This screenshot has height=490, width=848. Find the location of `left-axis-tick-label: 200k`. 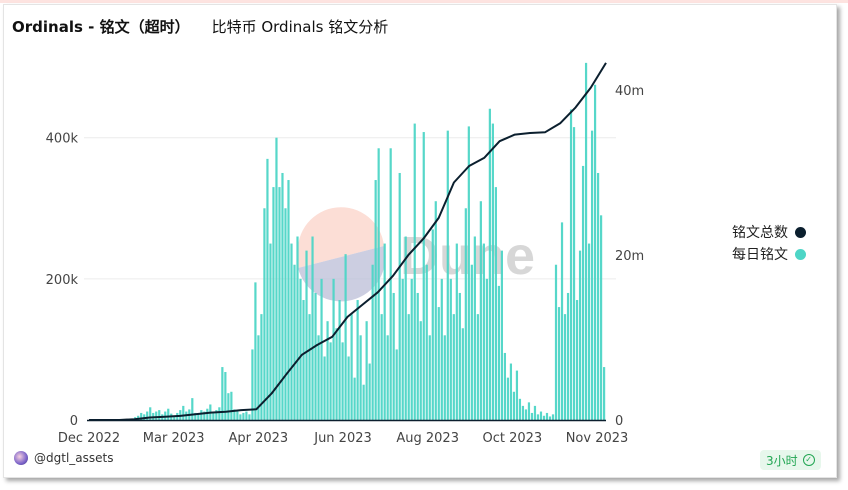

left-axis-tick-label: 200k is located at coordinates (62, 280).